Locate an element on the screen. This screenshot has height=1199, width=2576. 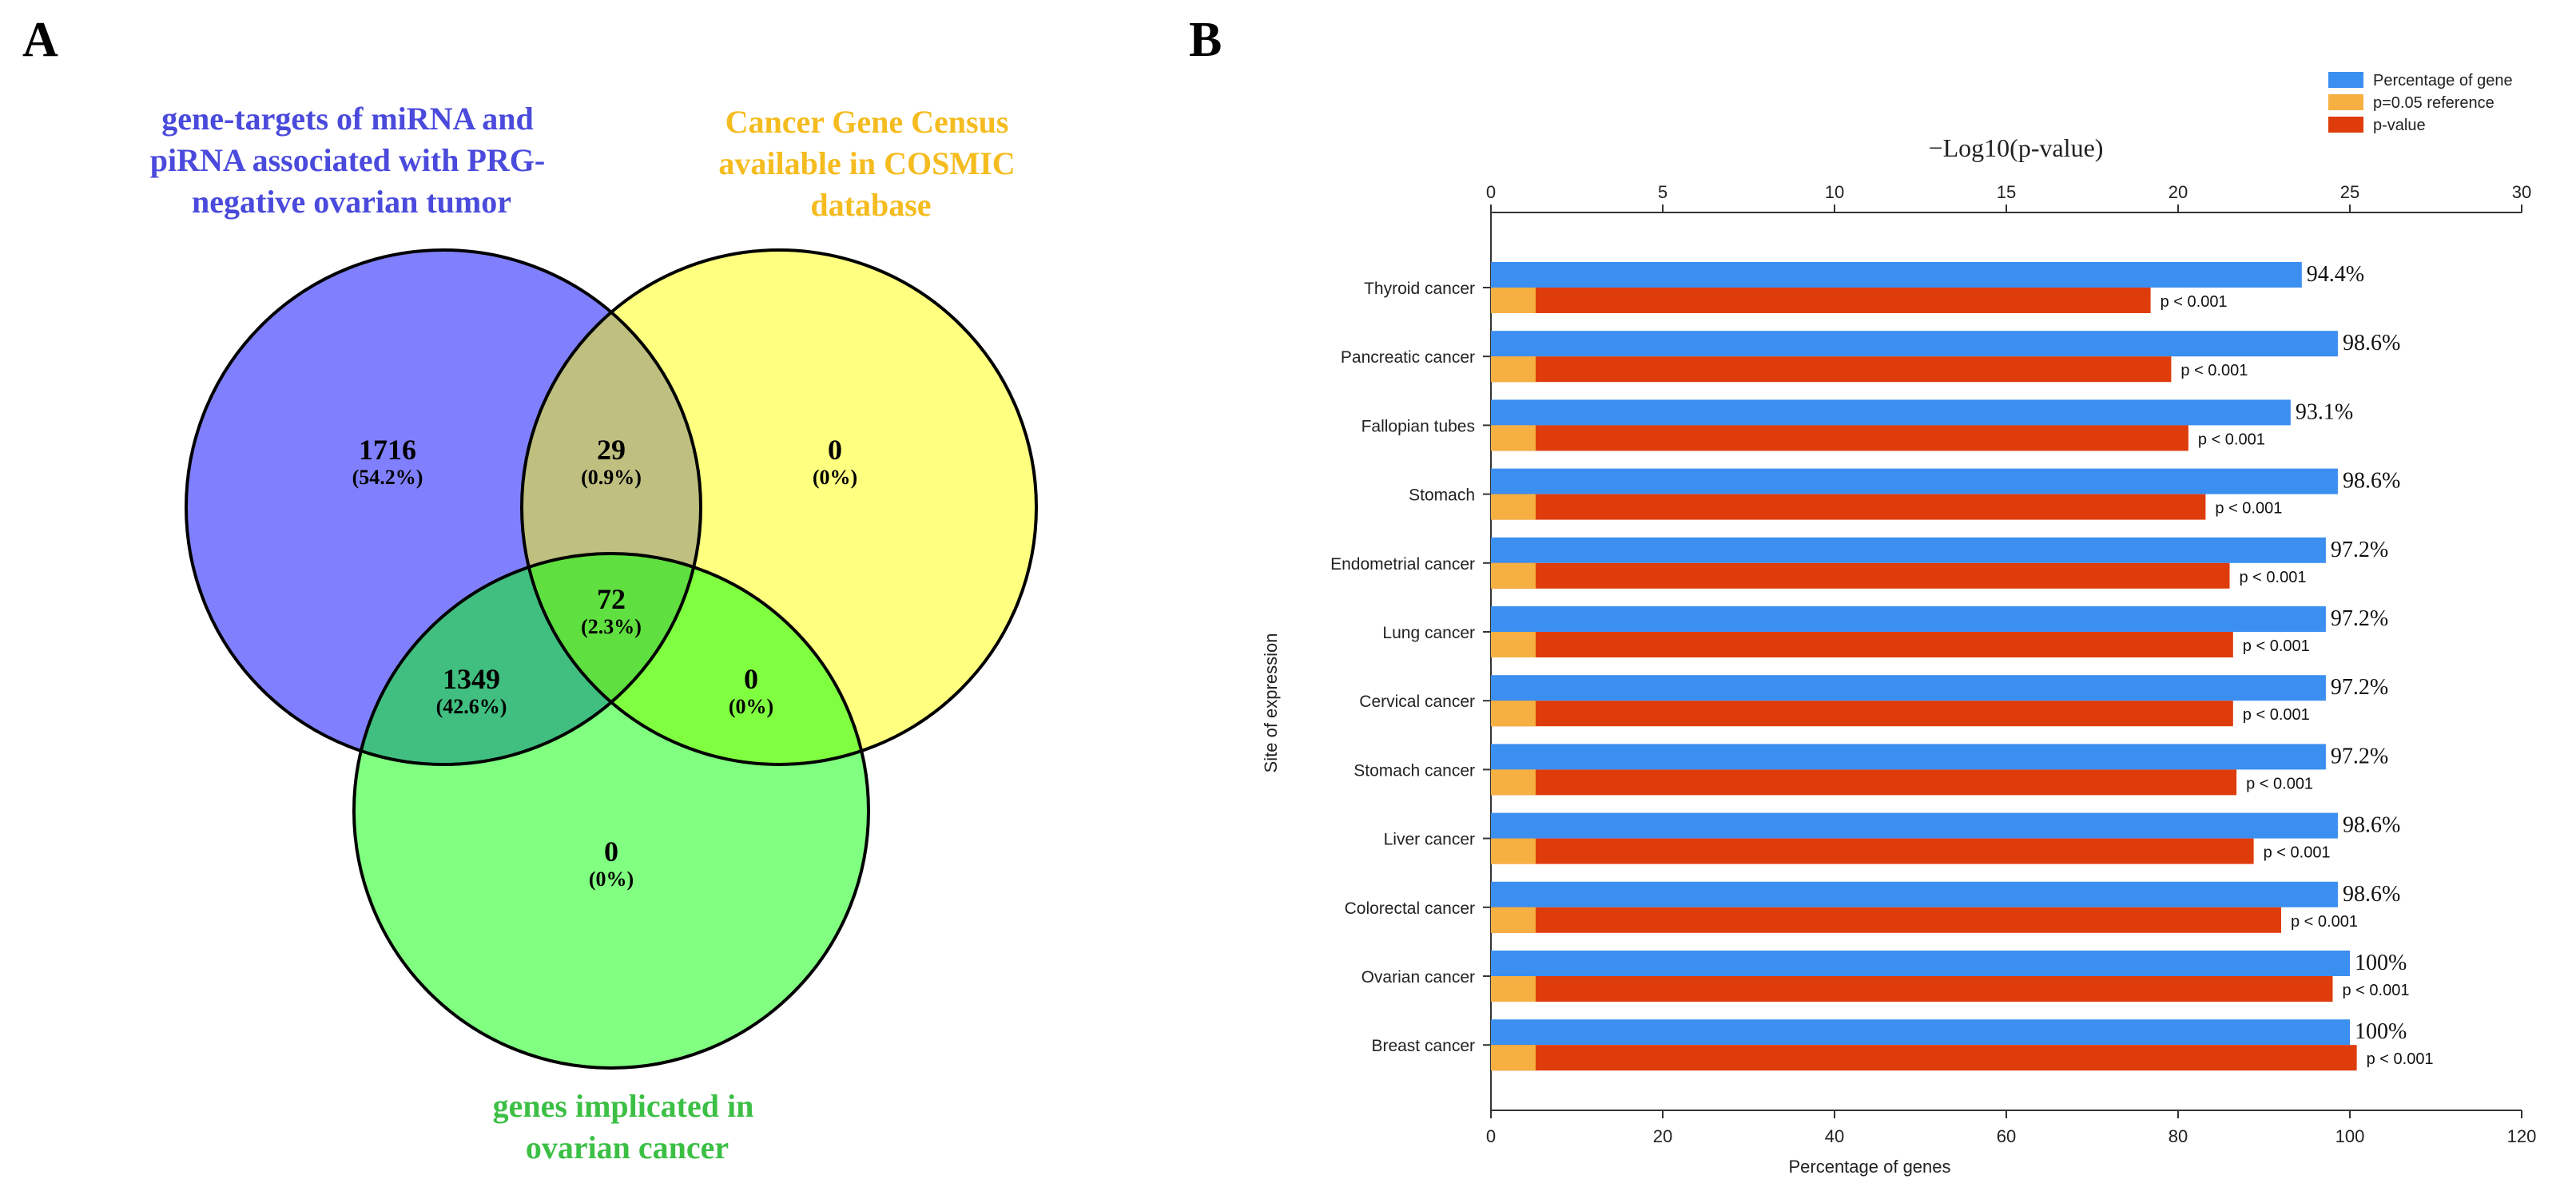
venn-pct-b-c: (0%) is located at coordinates (751, 706).